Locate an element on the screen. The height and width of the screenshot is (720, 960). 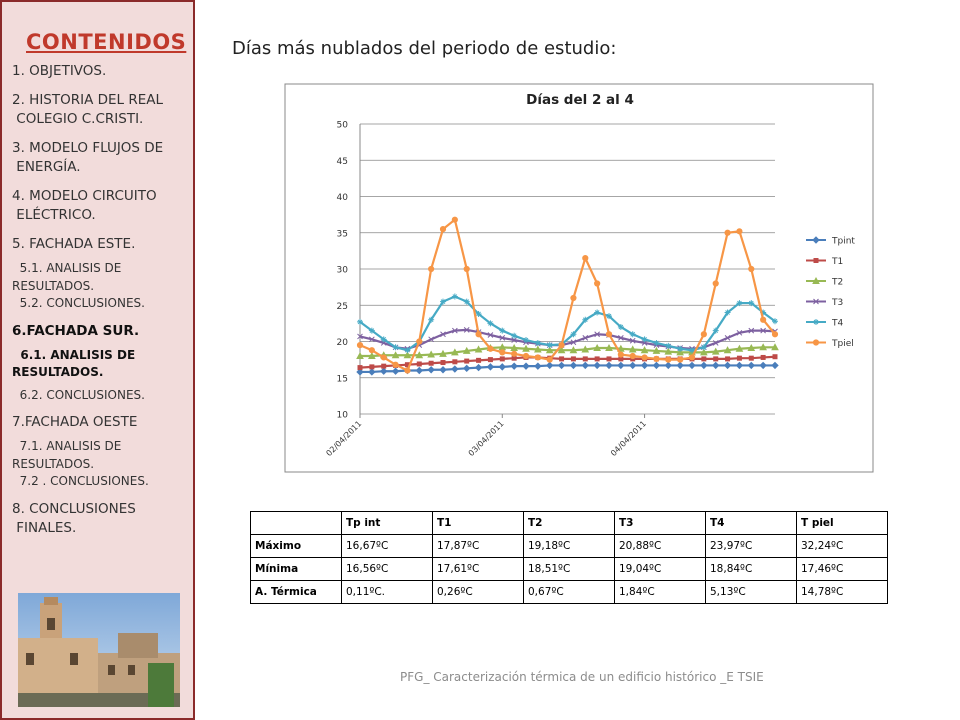
sidebar-item: 7.FACHADA OESTE is located at coordinates (102, 422).